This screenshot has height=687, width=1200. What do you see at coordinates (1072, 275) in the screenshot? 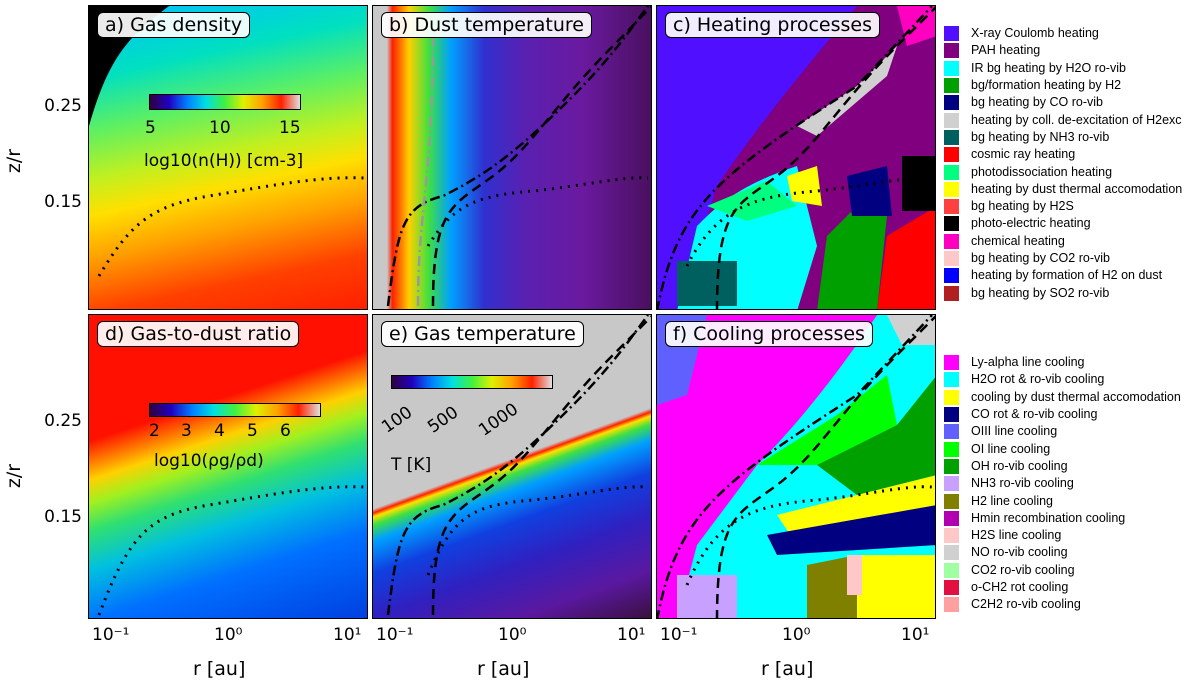
I see `legend-item: heating by formation of H2 on dust` at bounding box center [1072, 275].